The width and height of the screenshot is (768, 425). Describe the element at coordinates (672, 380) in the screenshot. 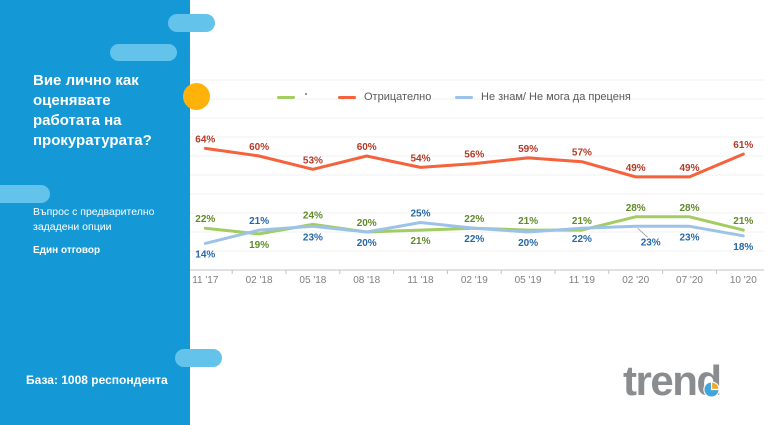

I see `logo-text: trend` at that location.